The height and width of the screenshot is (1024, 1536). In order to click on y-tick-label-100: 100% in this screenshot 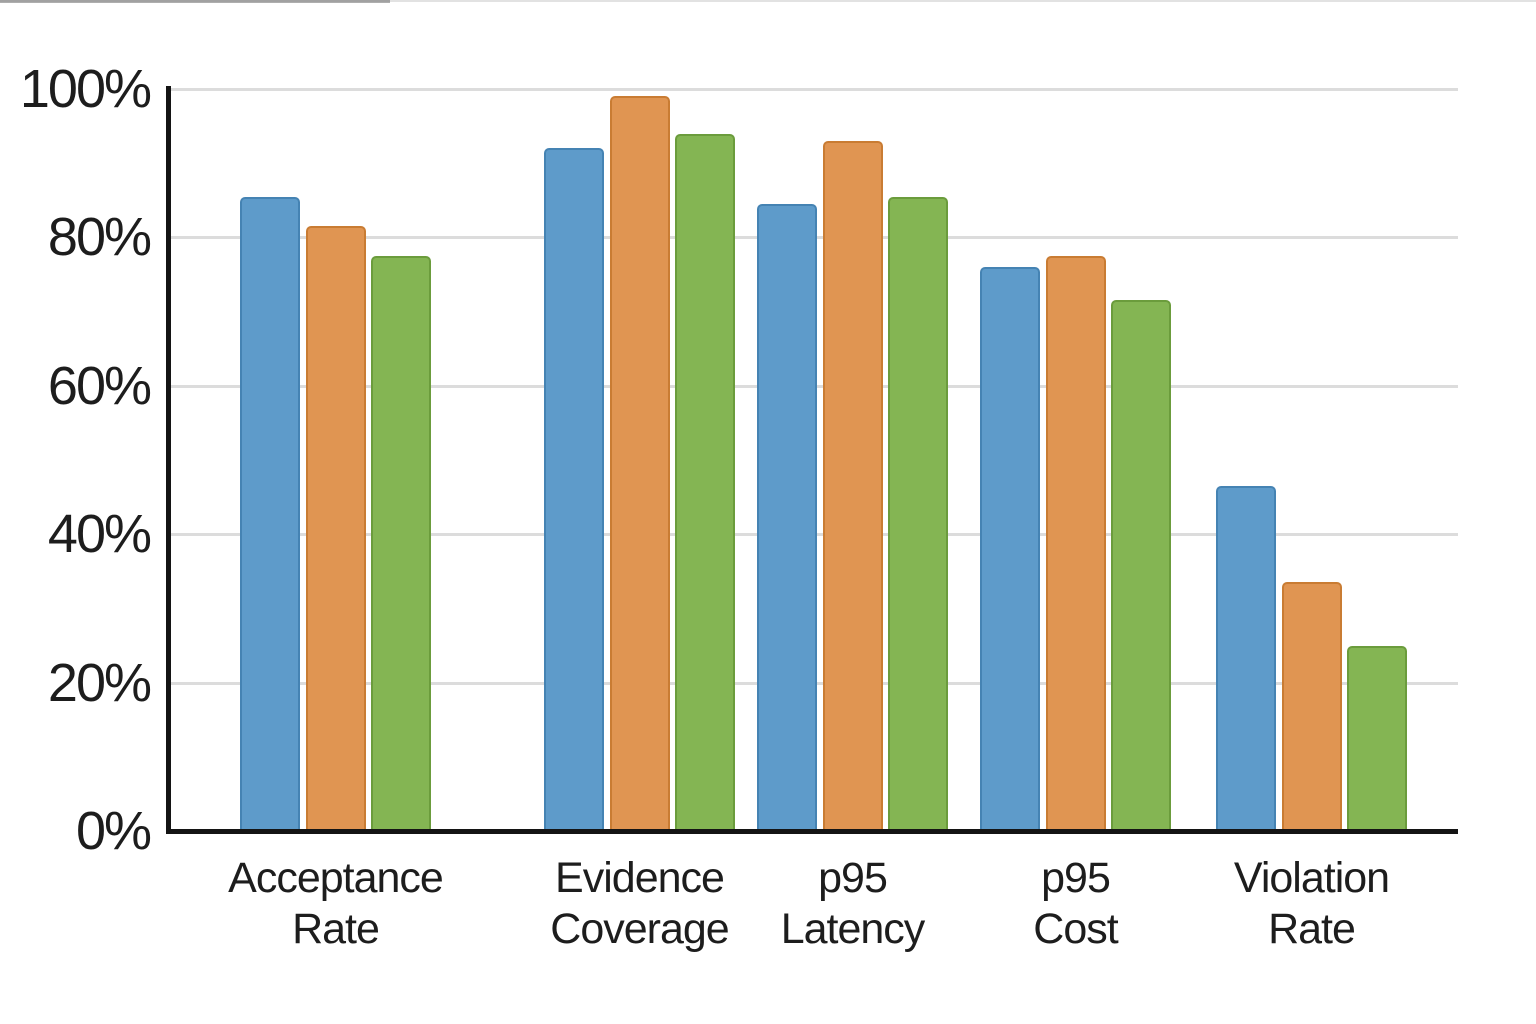, I will do `click(85, 89)`.